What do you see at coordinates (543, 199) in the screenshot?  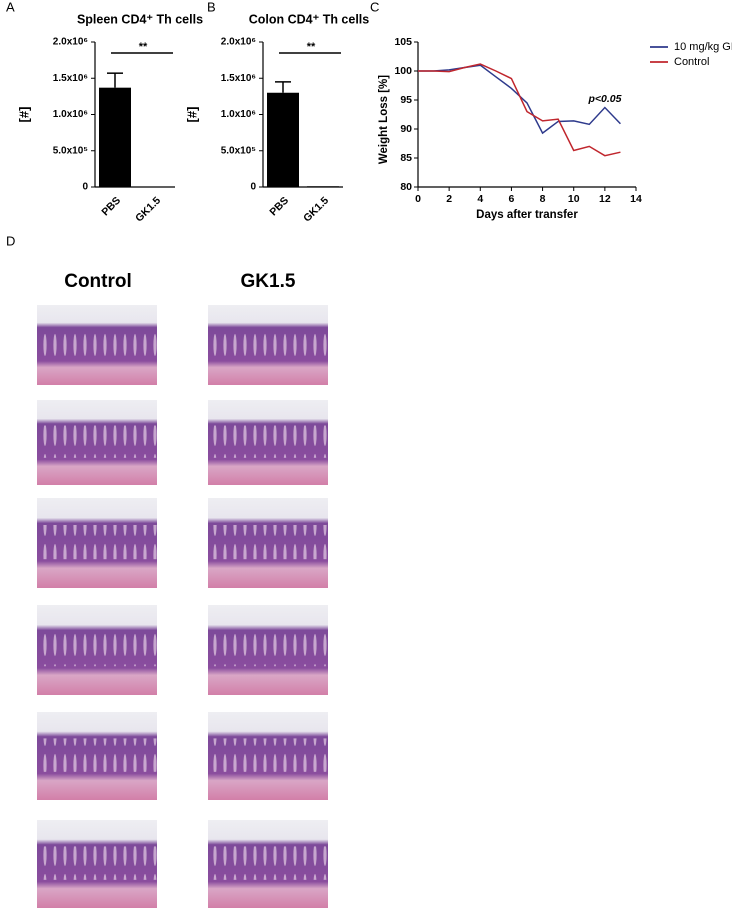 I see `x-tick-label: 8` at bounding box center [543, 199].